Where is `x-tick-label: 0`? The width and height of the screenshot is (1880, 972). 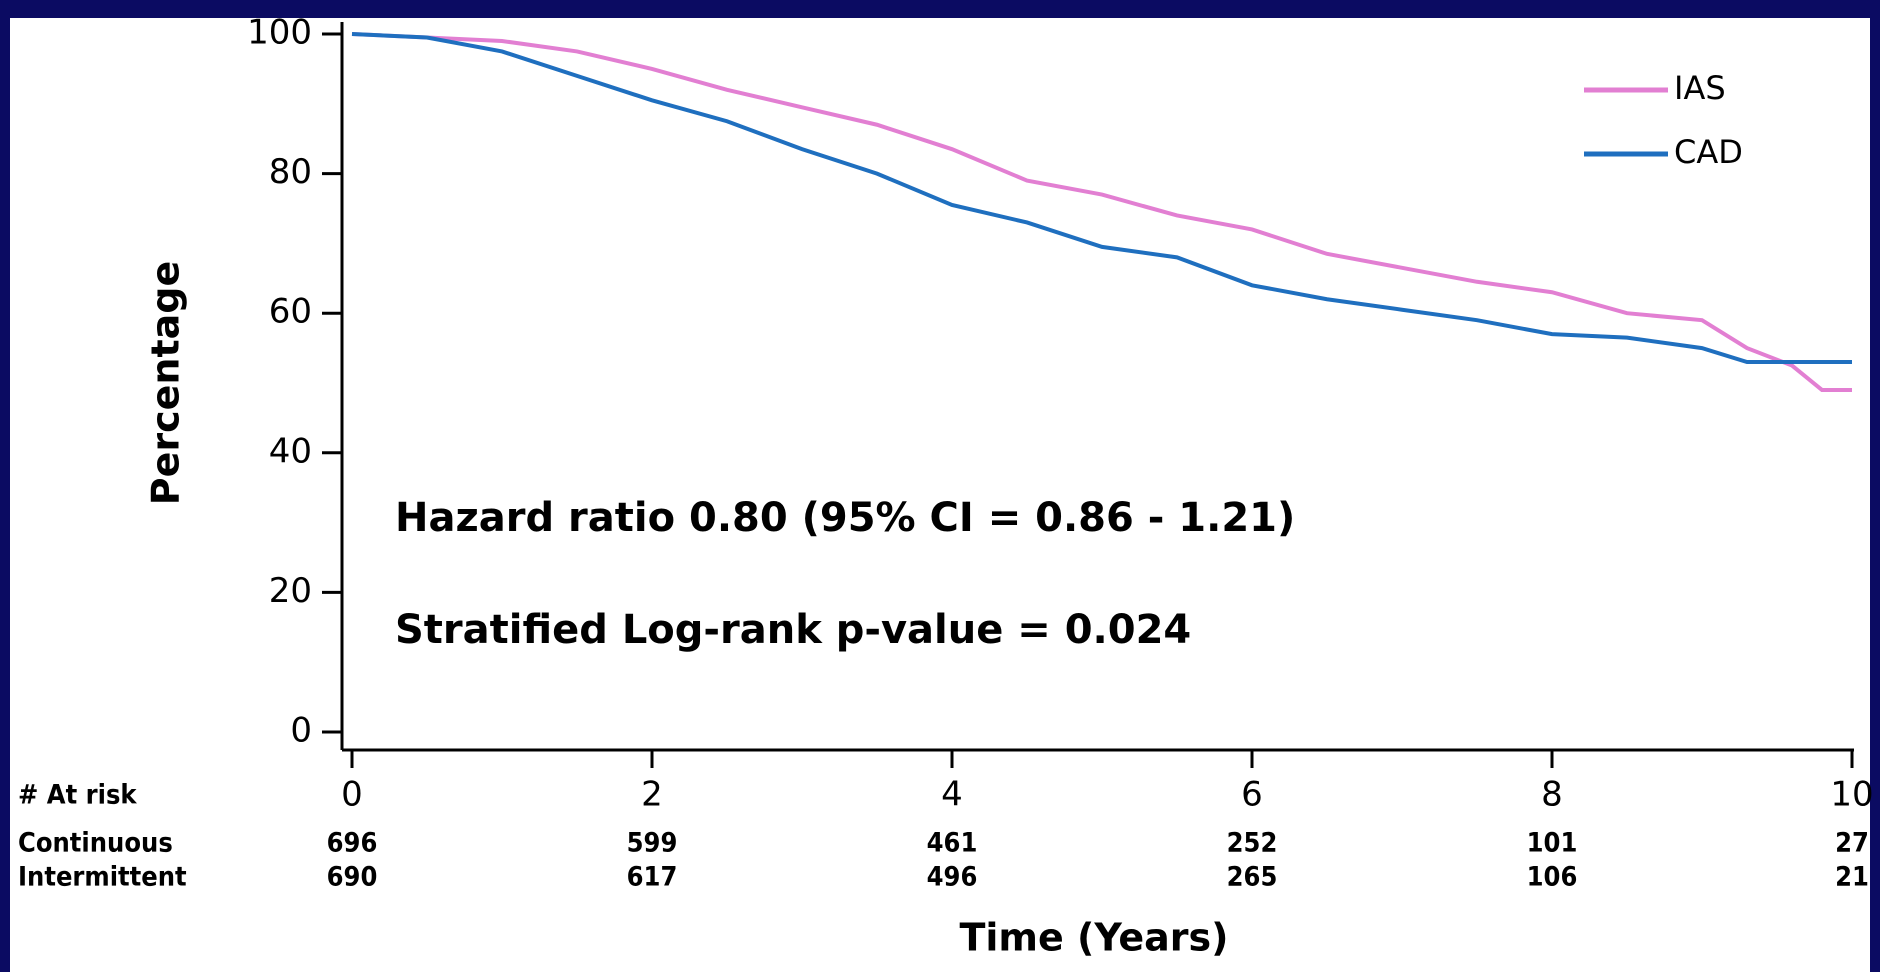 x-tick-label: 0 is located at coordinates (352, 795).